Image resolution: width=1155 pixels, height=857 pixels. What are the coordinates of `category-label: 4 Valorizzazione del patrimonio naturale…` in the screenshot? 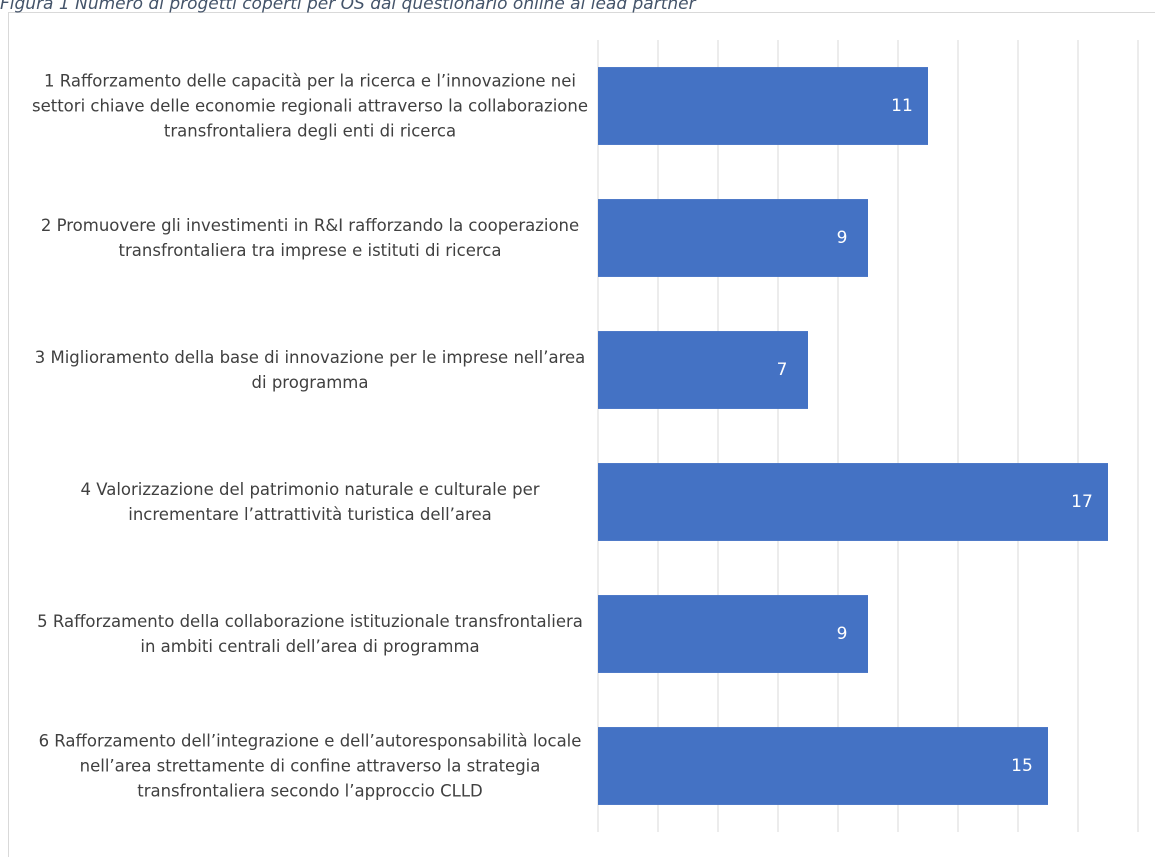 It's located at (310, 502).